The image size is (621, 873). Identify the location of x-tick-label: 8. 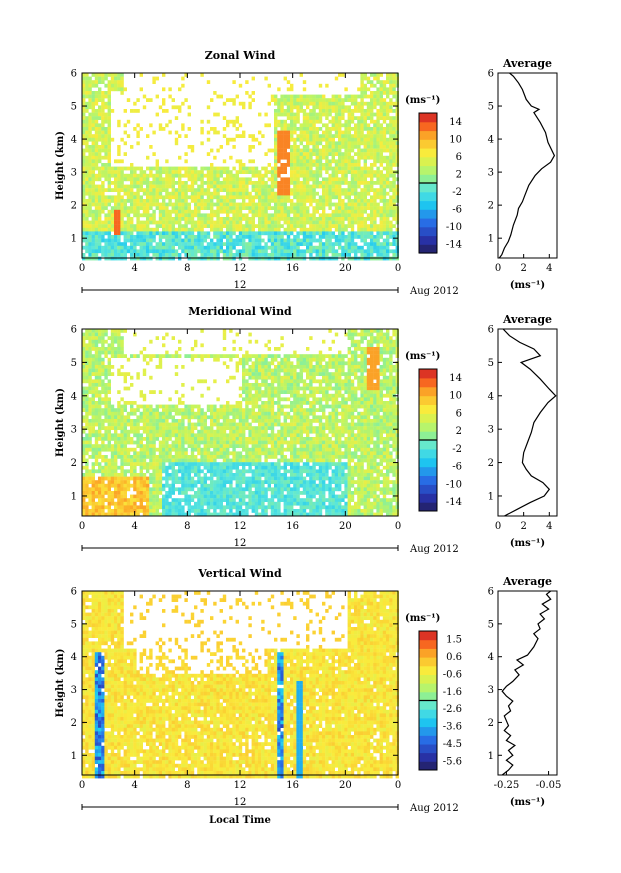
(187, 785).